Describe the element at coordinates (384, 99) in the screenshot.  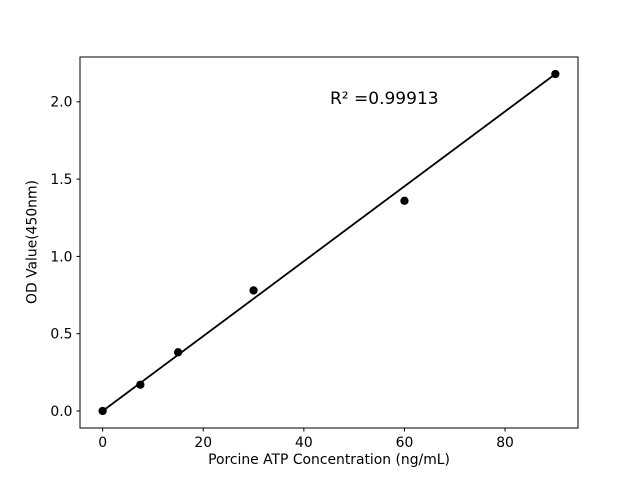
I see `r-squared-annotation: R² =0.99913` at that location.